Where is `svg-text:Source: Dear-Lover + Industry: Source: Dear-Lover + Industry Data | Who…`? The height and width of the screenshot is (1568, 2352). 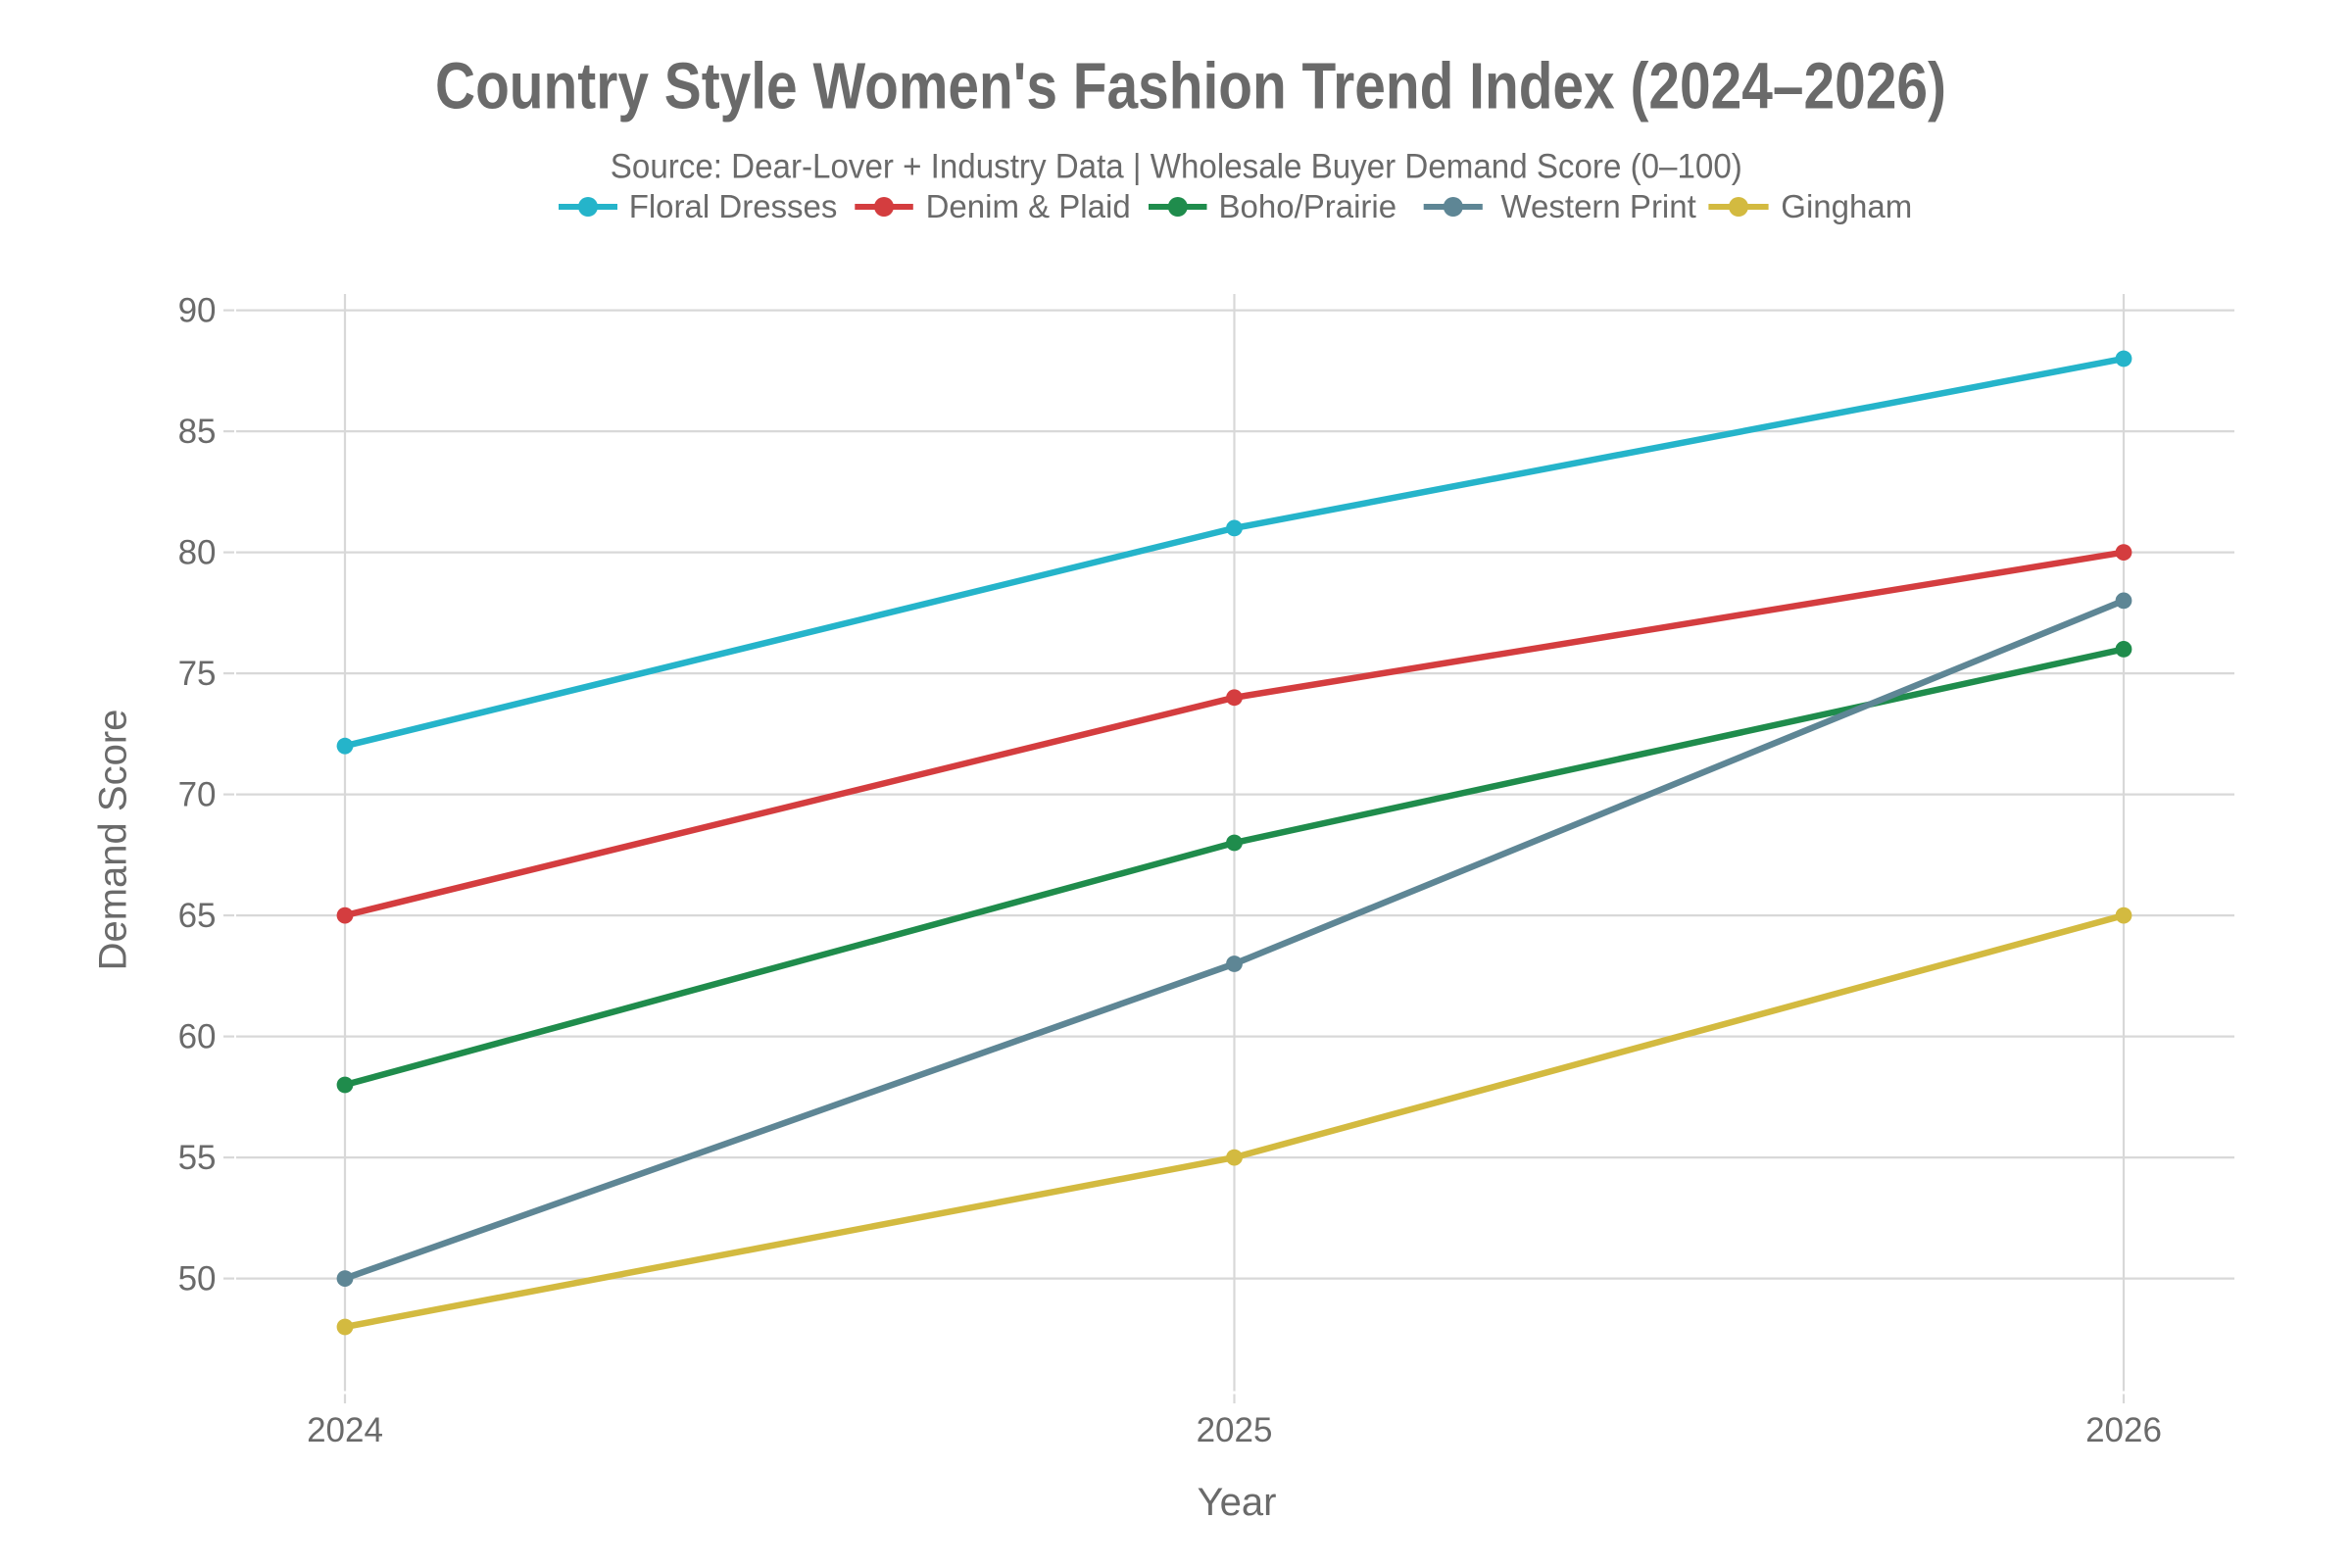 svg-text:Source: Dear-Lover + Industry: Source: Dear-Lover + Industry Data | Who… is located at coordinates (1176, 166).